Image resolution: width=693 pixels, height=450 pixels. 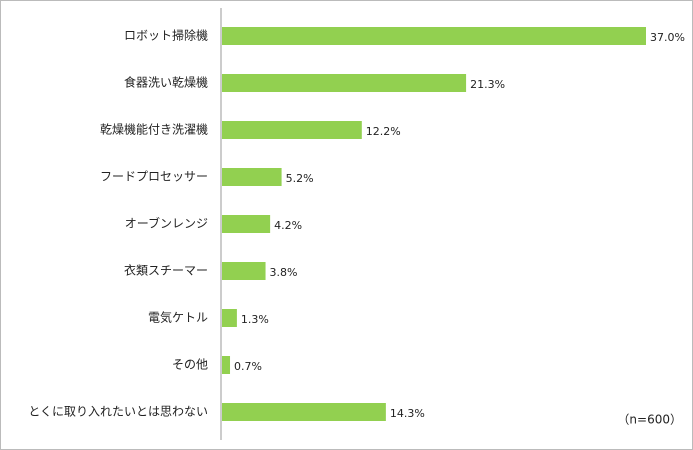 What do you see at coordinates (649, 420) in the screenshot?
I see `sample-size-note: （n=600）` at bounding box center [649, 420].